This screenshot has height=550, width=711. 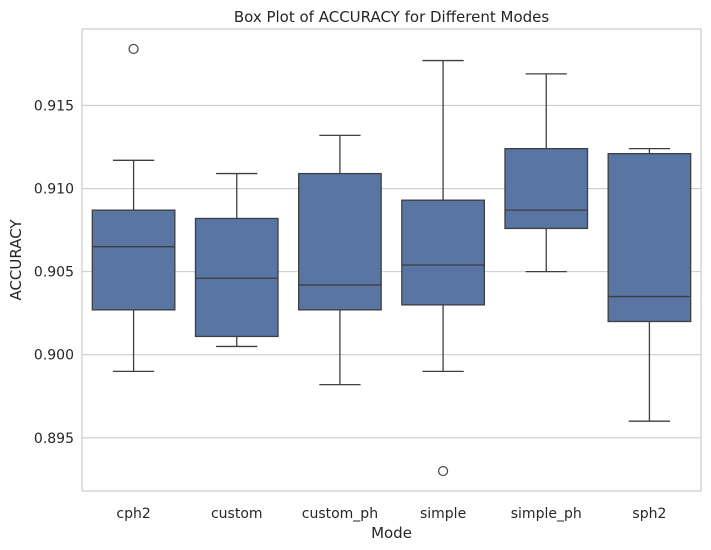 I want to click on x-tick-labels: cph2 custom custom_ph simple simple_ph sph2, so click(x=391, y=514).